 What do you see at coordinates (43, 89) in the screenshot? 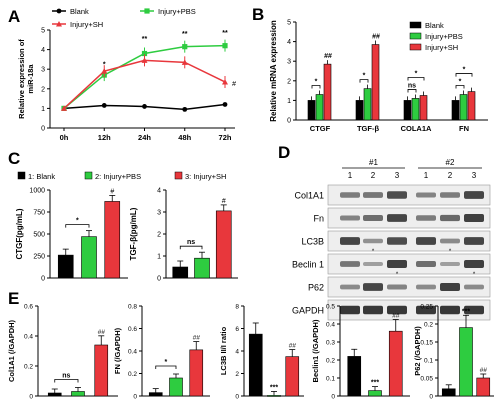
I see `panel-a-y-tick-label: 2` at bounding box center [43, 89].